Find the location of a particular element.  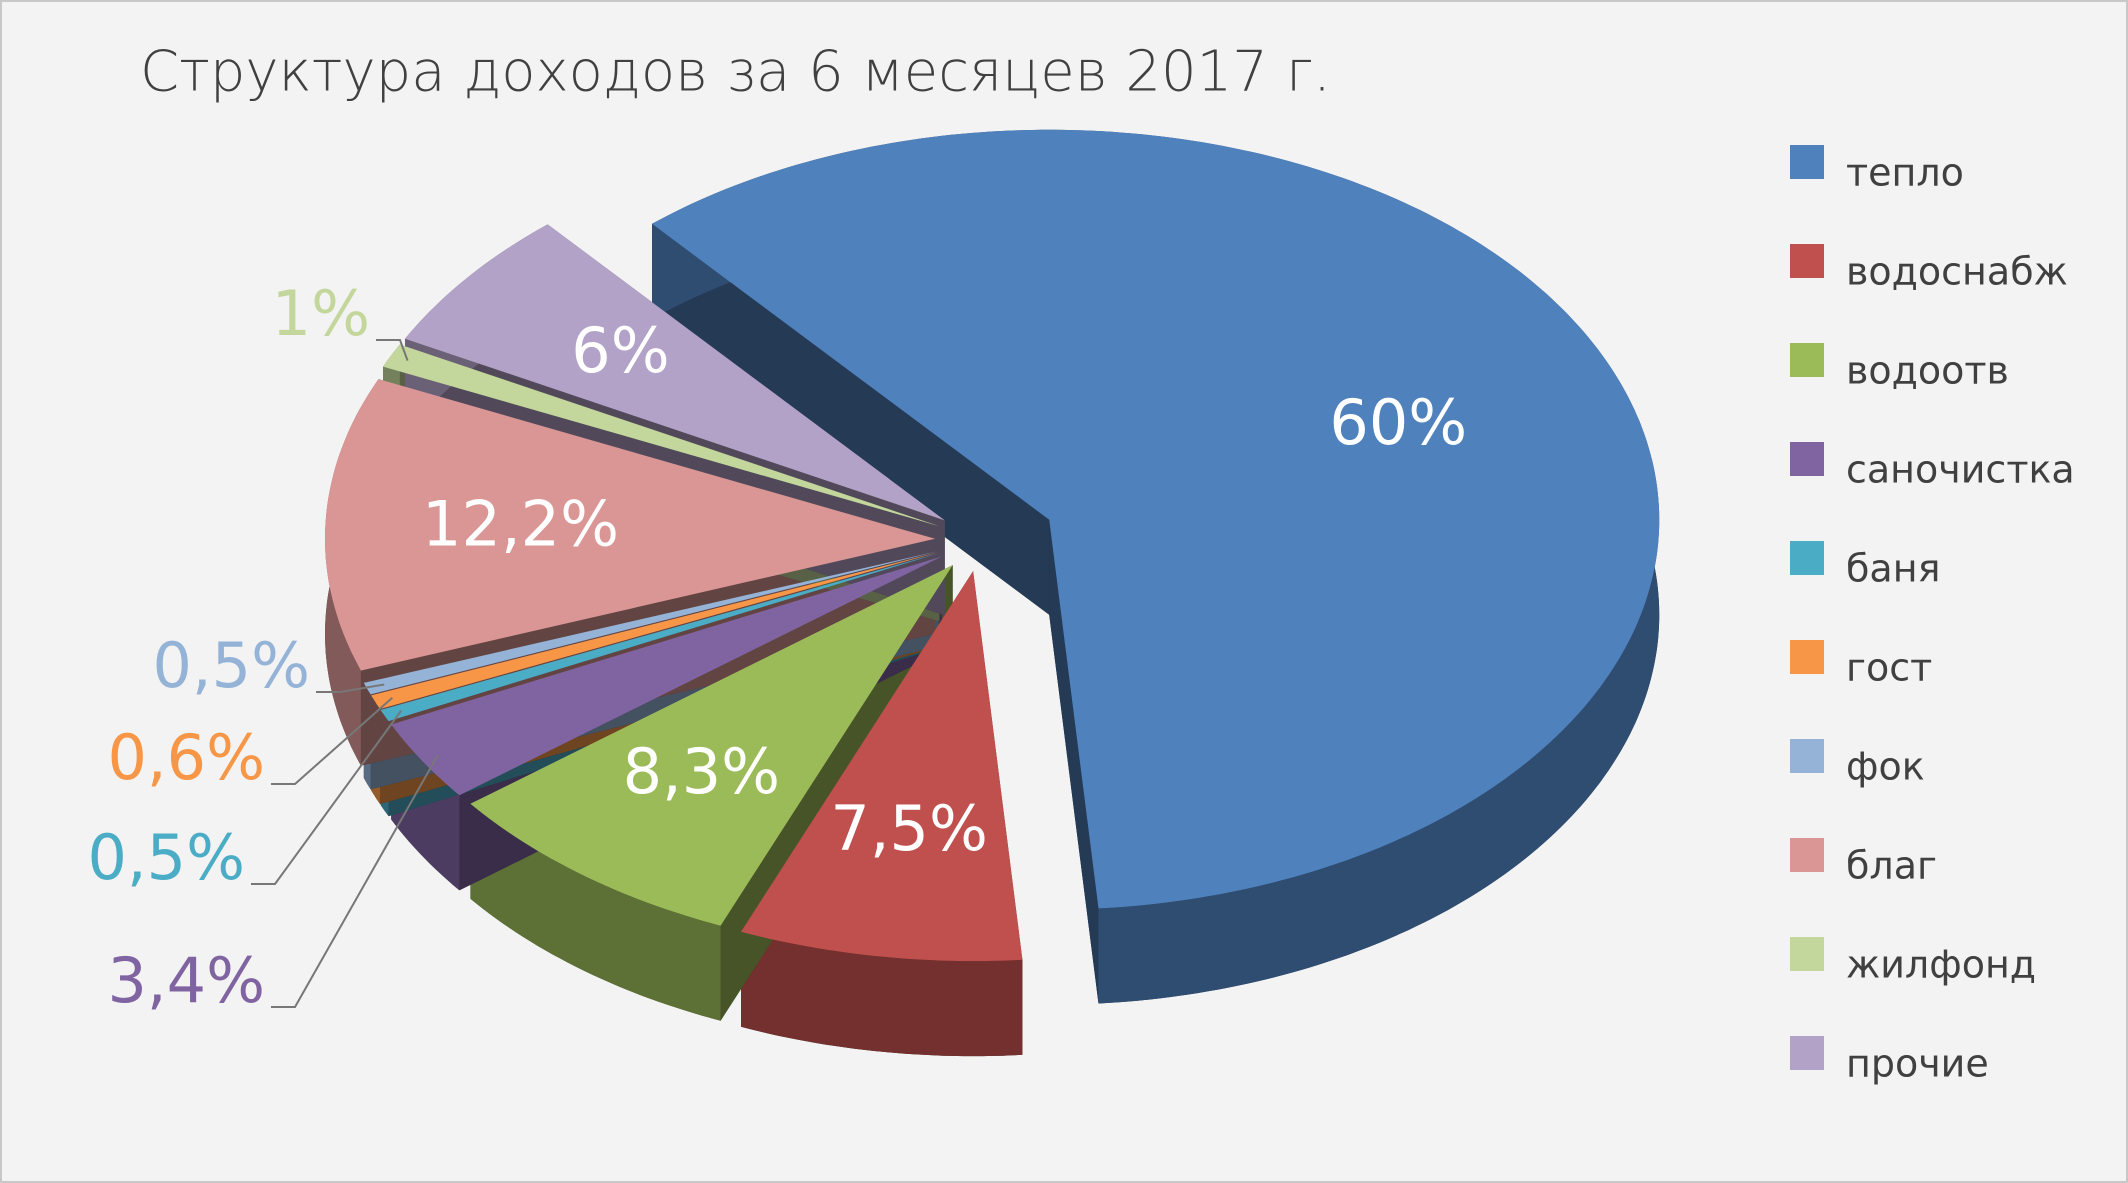

data-label: 8,3% is located at coordinates (702, 771).